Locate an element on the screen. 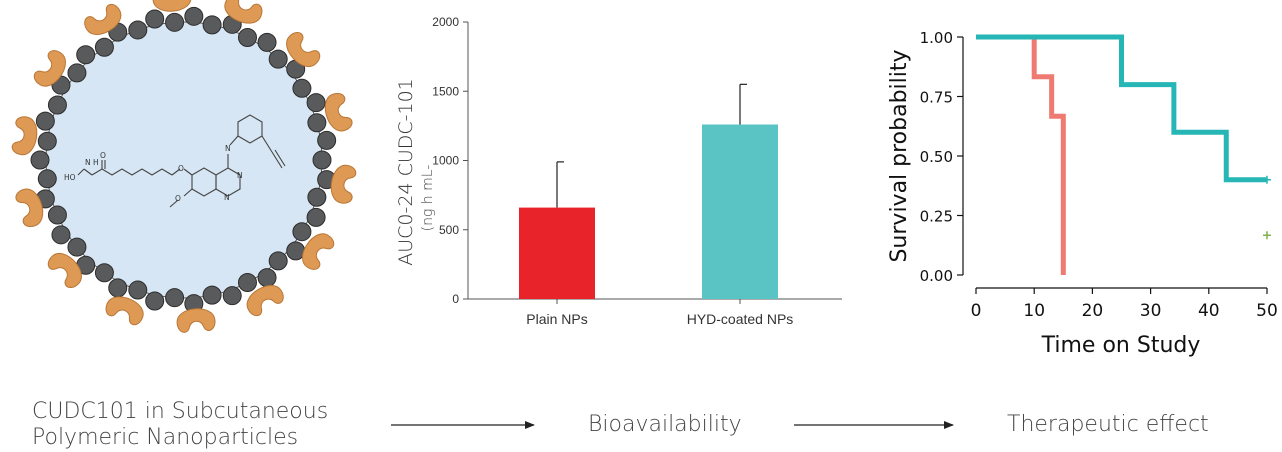  bar-chart-ylabel-units: (ng h mL- is located at coordinates (428, 198).